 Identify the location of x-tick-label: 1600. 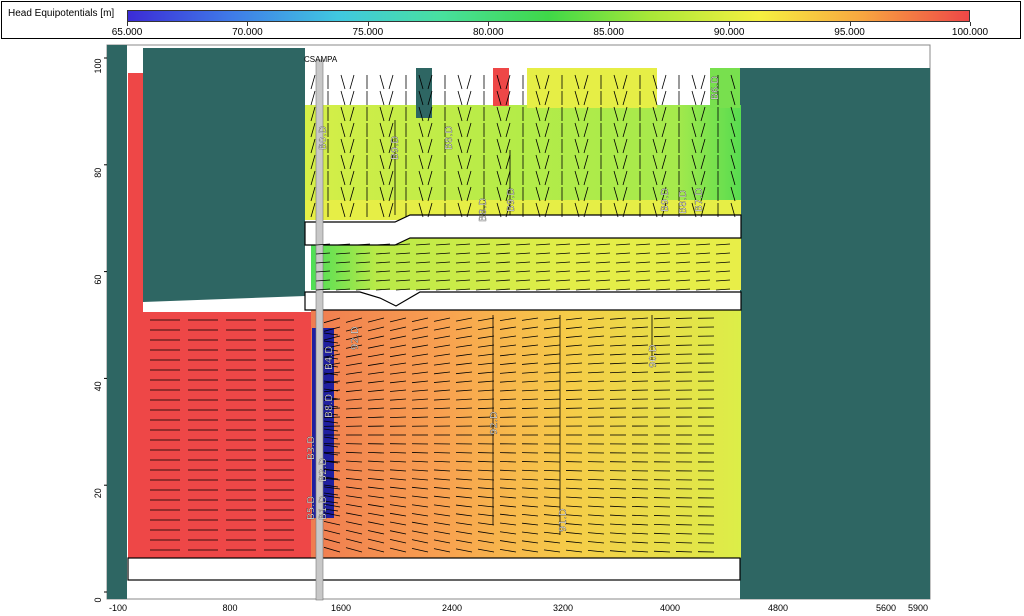
(341, 608).